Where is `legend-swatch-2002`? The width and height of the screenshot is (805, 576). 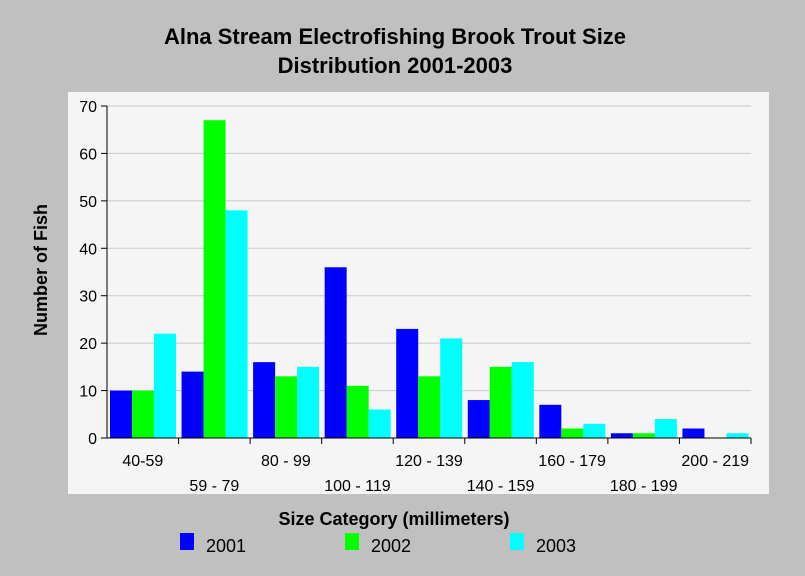 legend-swatch-2002 is located at coordinates (352, 541).